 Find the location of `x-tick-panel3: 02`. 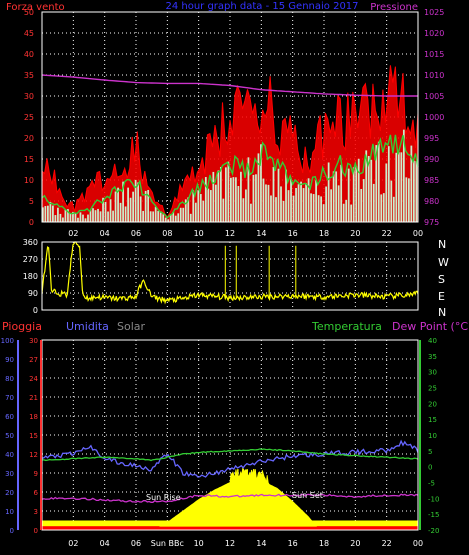

x-tick-panel3: 02 is located at coordinates (73, 543).